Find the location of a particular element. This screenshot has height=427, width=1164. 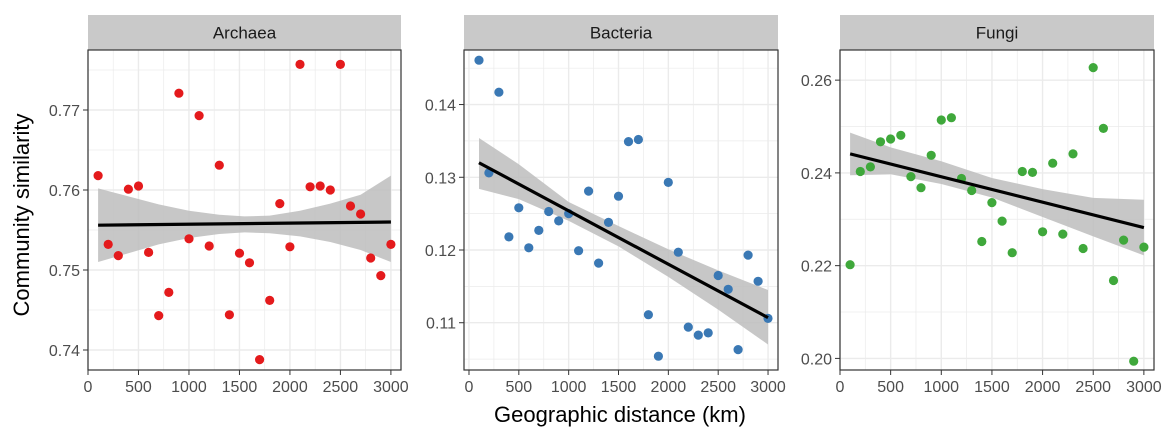

strip-title-bacteria: Bacteria is located at coordinates (621, 33).